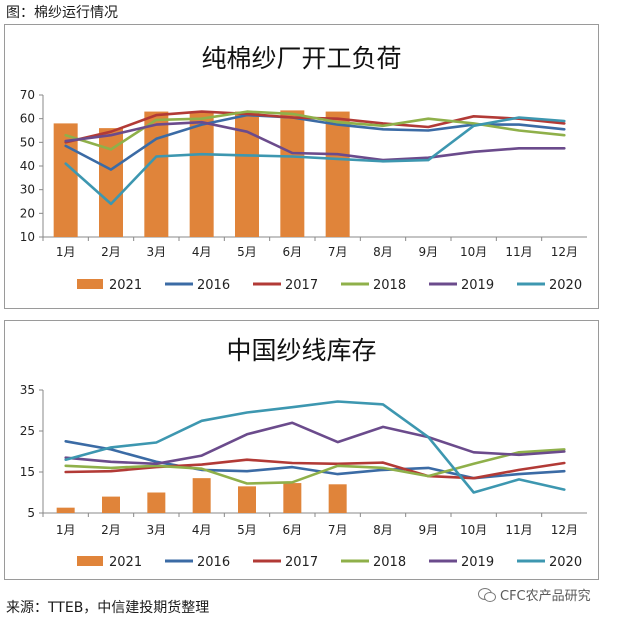  Describe the element at coordinates (27, 472) in the screenshot. I see `y-tick-label: 15` at that location.